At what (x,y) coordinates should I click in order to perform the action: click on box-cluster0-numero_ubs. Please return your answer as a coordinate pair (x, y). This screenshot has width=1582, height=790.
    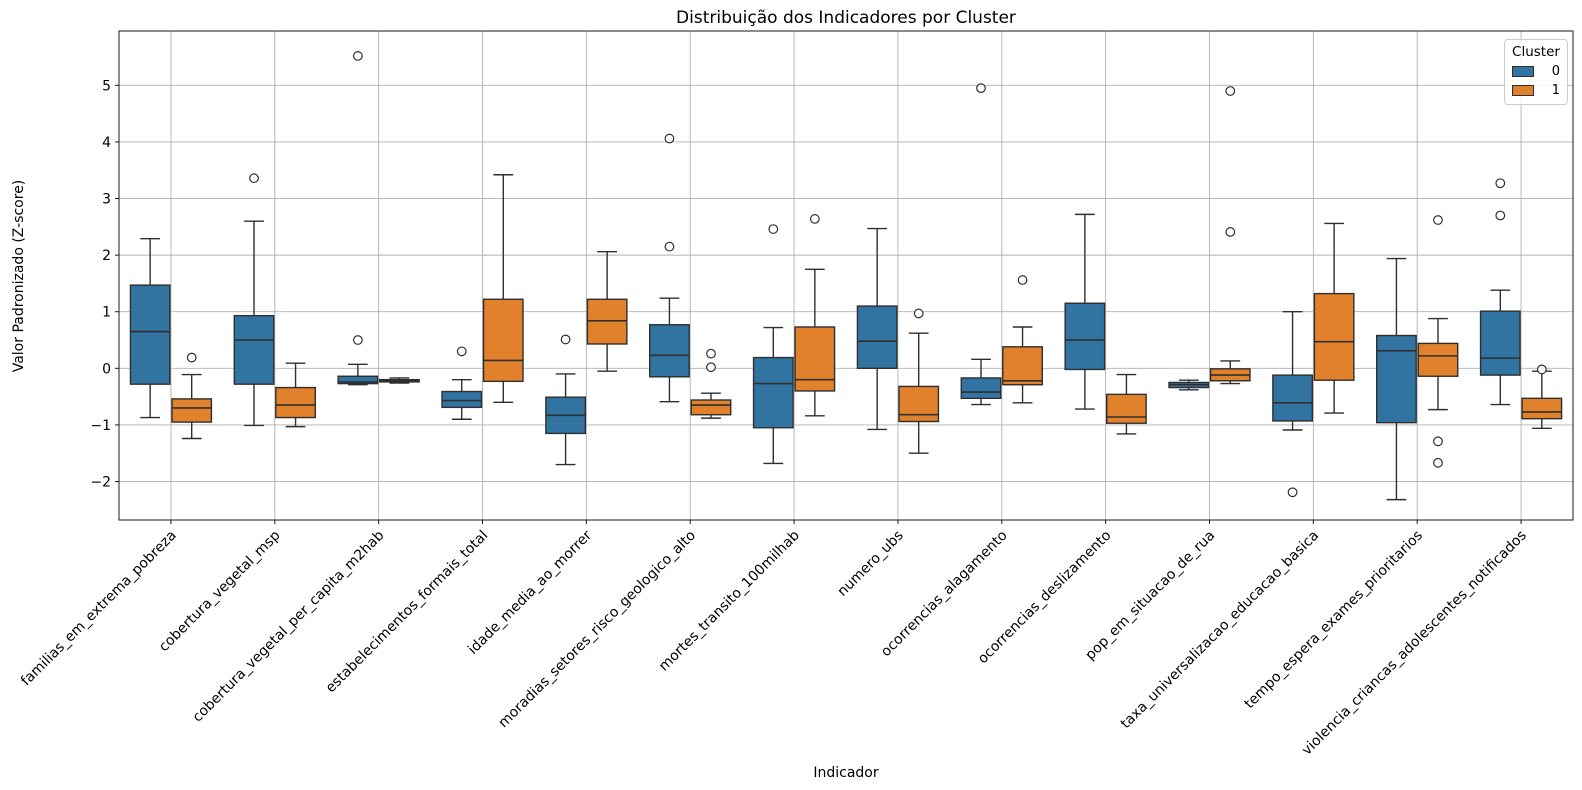
    Looking at the image, I should click on (877, 329).